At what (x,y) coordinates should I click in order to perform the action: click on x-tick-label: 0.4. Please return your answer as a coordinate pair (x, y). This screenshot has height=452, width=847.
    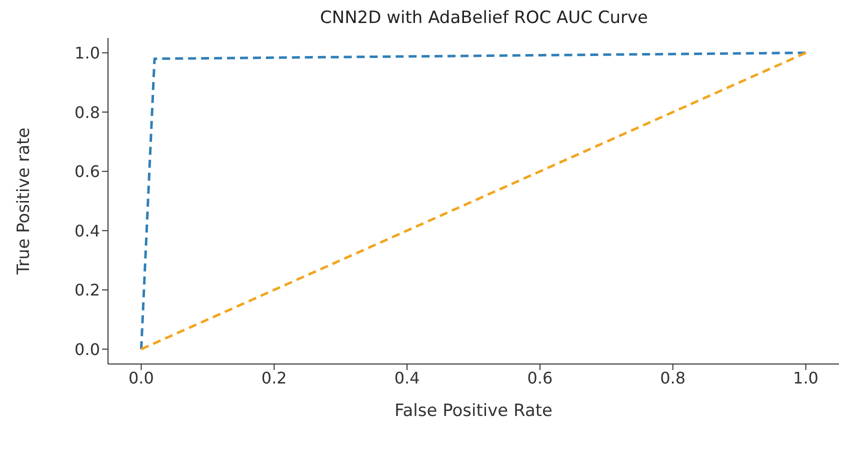
    Looking at the image, I should click on (407, 378).